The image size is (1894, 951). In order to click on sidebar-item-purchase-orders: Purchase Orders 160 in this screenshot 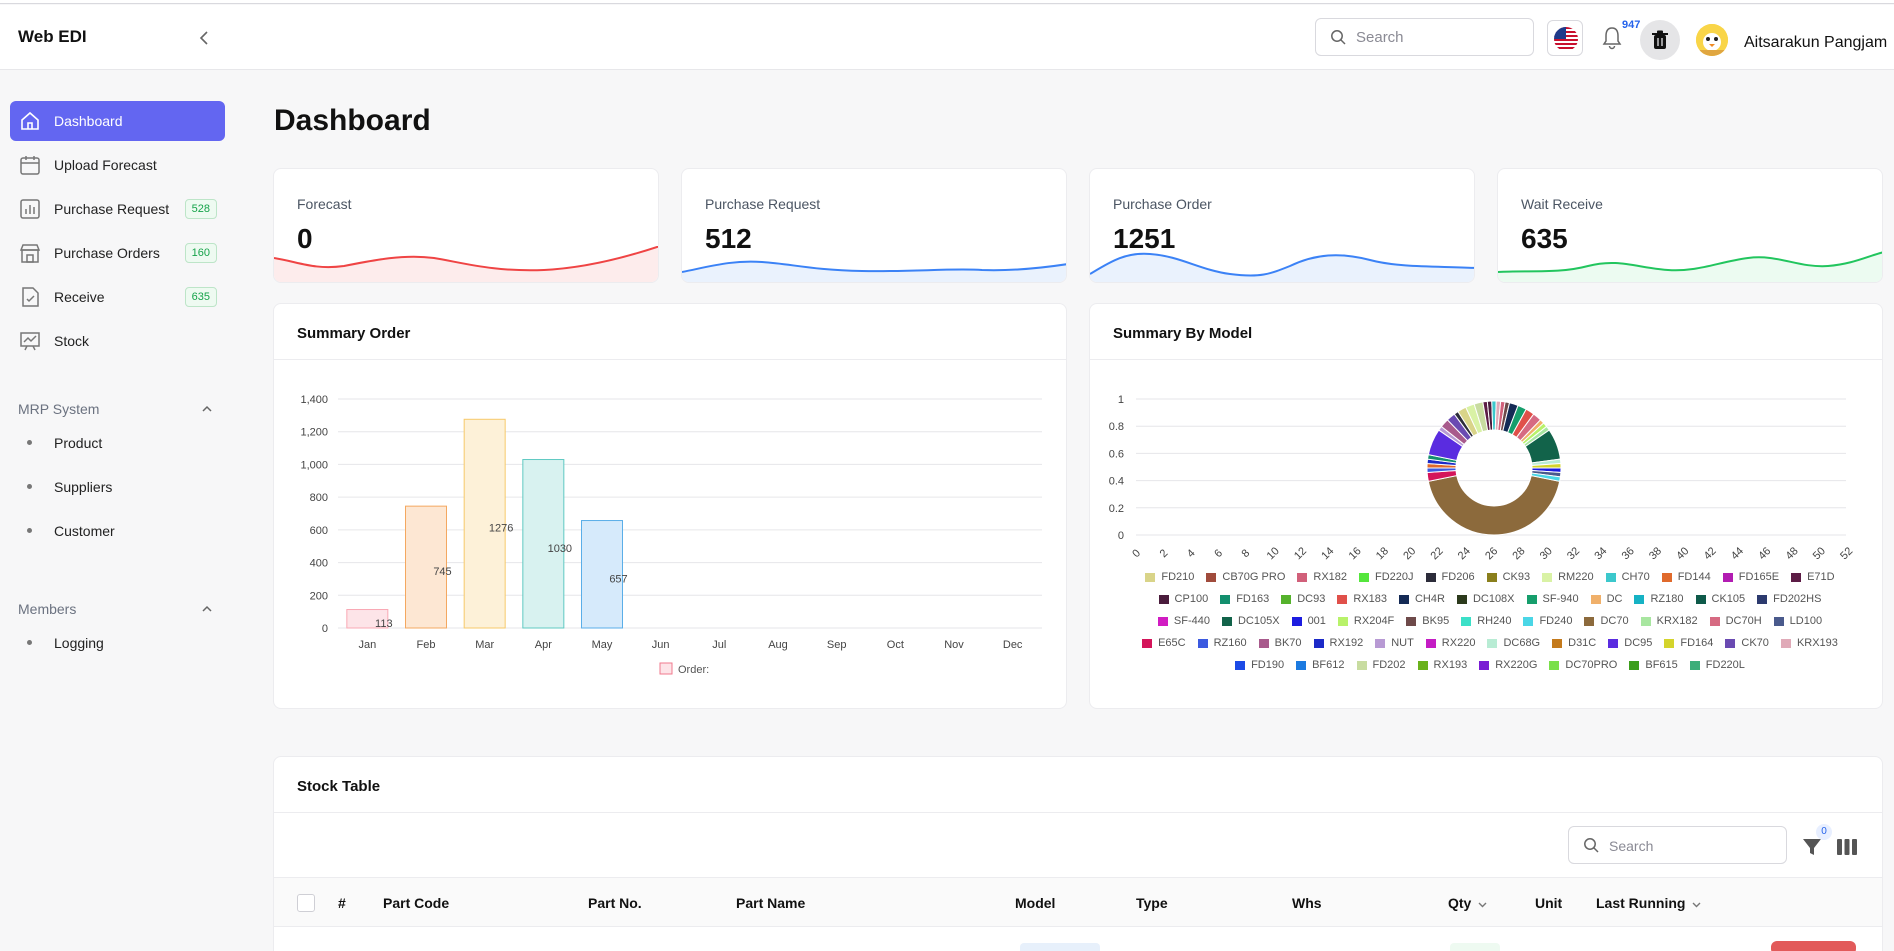, I will do `click(117, 253)`.